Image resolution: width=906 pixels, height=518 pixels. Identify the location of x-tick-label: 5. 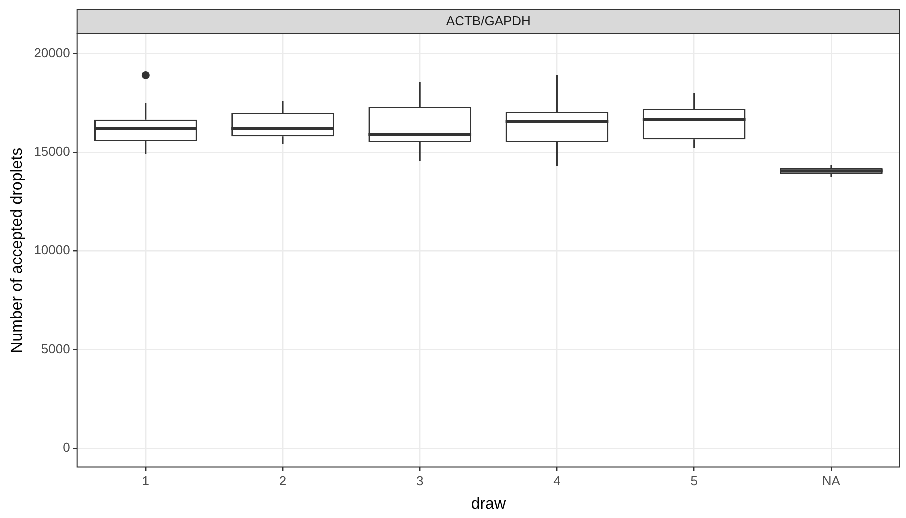
(694, 481).